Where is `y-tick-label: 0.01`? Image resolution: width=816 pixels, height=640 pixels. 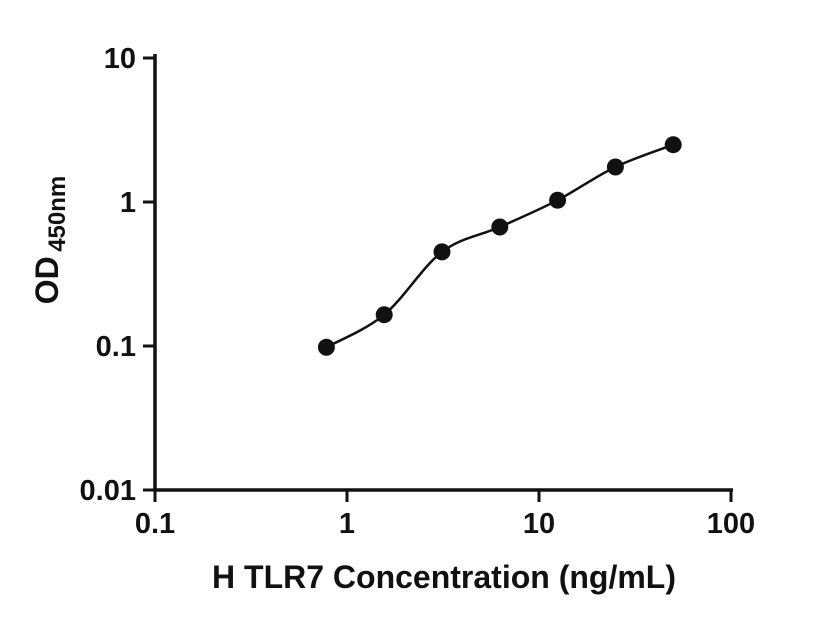
y-tick-label: 0.01 is located at coordinates (108, 491).